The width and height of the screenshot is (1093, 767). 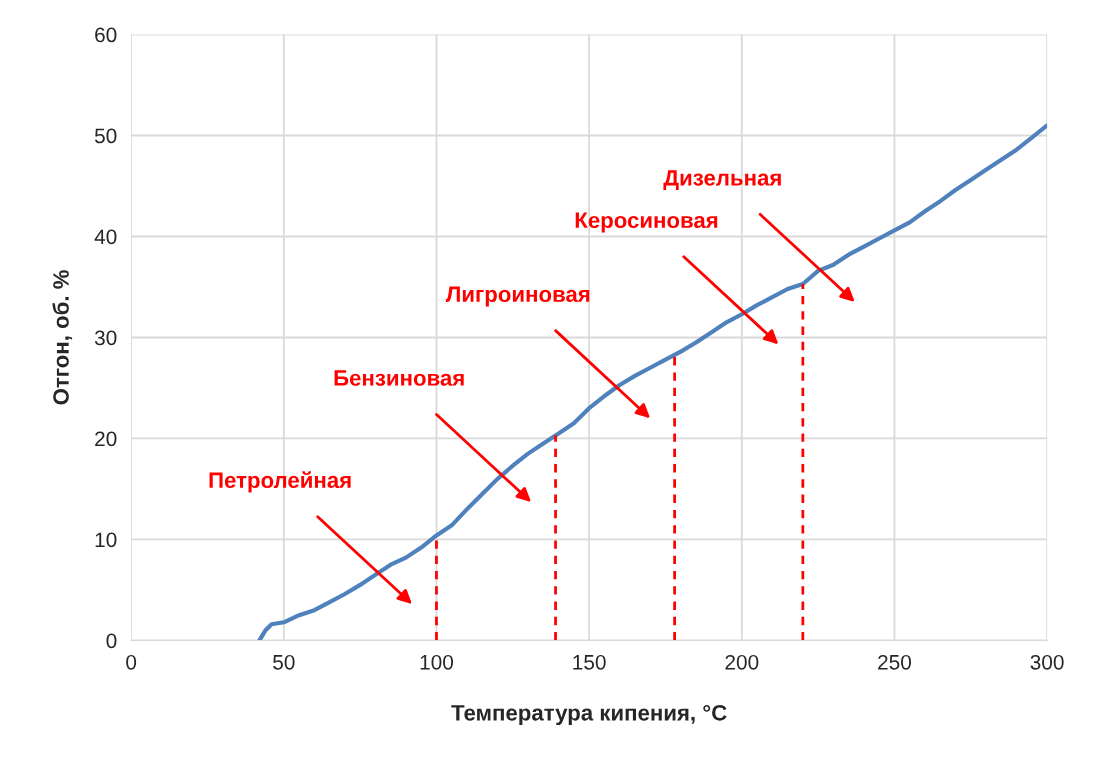 I want to click on x-tick-label: 100, so click(x=437, y=662).